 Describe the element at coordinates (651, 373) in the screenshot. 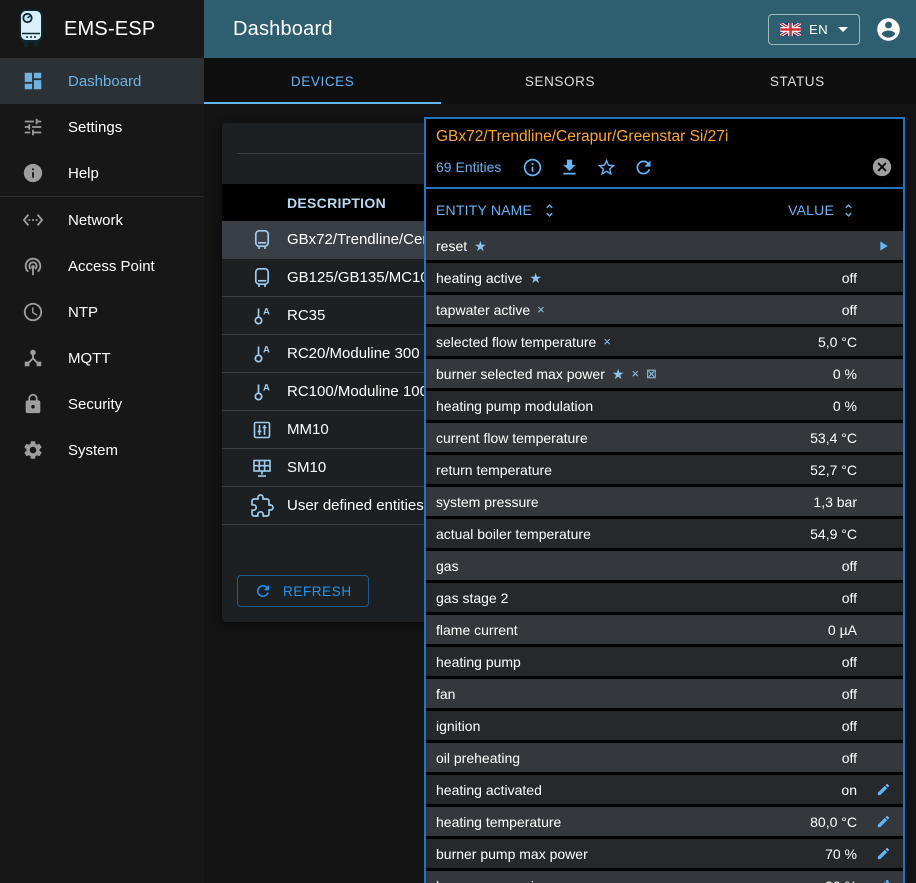

I see `boxed-icon: ⊠` at that location.